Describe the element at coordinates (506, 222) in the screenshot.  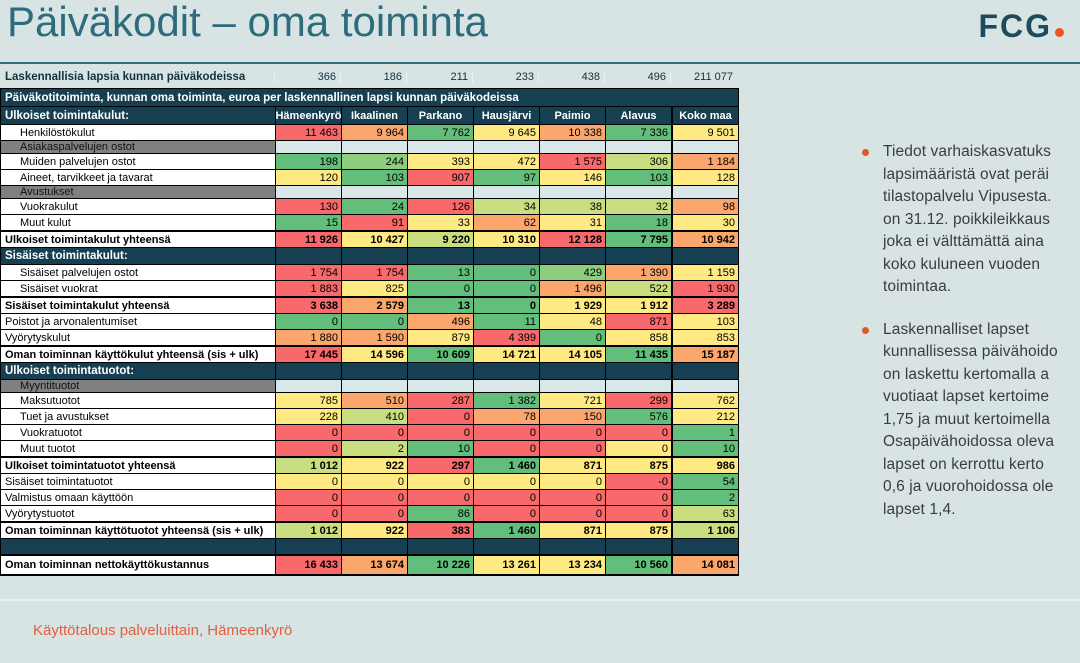
I see `table-cell: 62` at that location.